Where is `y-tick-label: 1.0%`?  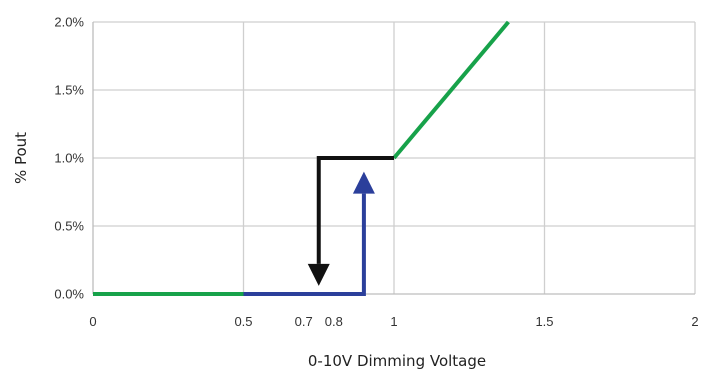 y-tick-label: 1.0% is located at coordinates (69, 158).